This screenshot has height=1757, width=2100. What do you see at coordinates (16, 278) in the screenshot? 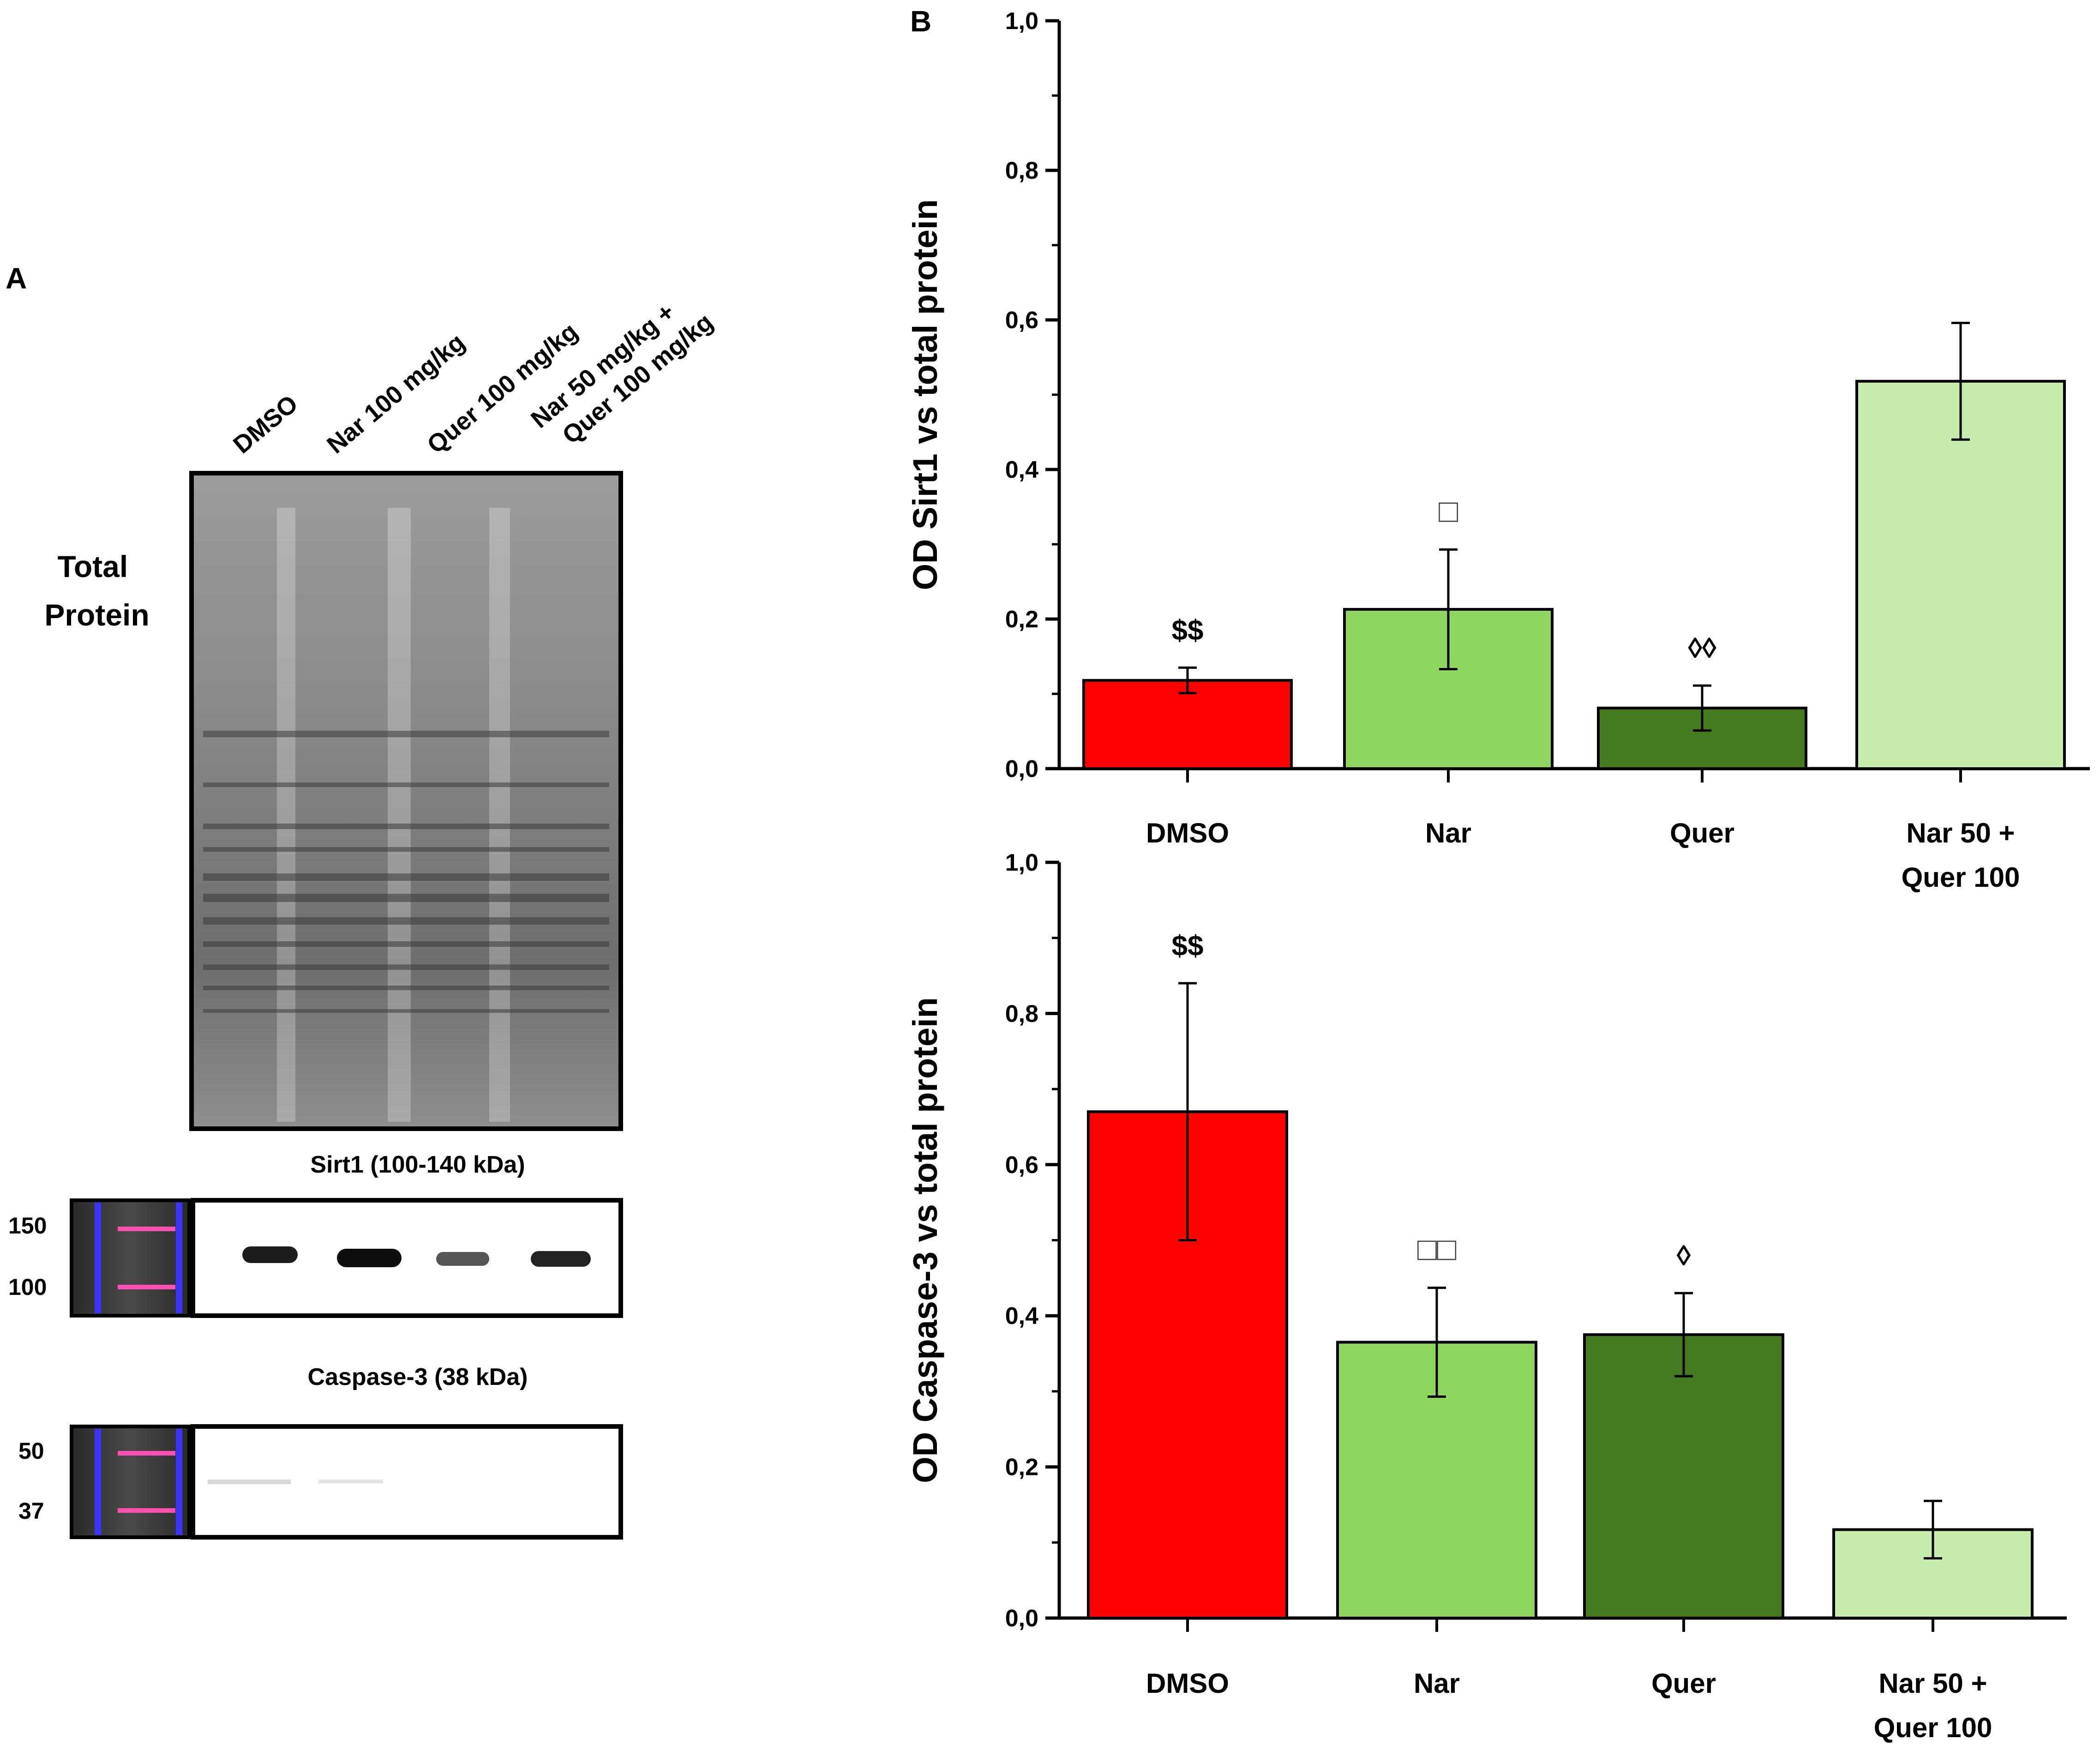
I see `panel-a-label: A` at bounding box center [16, 278].